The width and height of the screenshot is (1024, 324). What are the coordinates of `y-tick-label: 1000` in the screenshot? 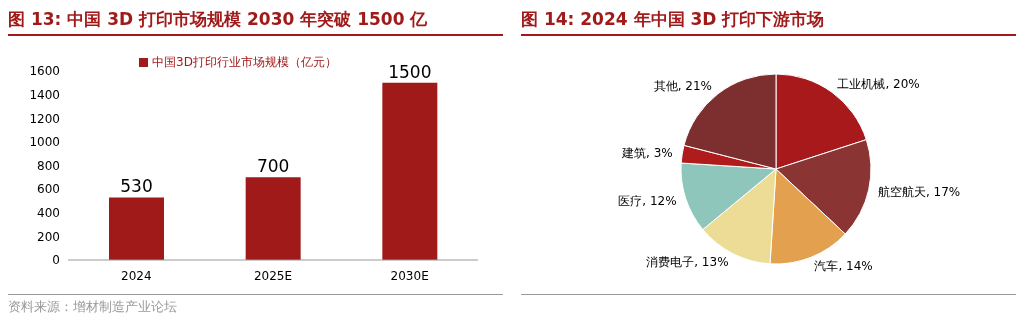 It's located at (44, 142).